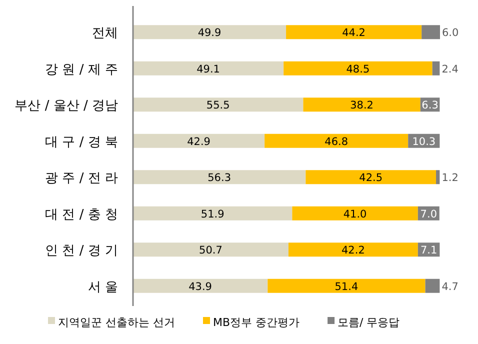 This screenshot has width=478, height=344. What do you see at coordinates (116, 322) in the screenshot?
I see `legend-label: 지역일꾼 선출하는 선거` at bounding box center [116, 322].